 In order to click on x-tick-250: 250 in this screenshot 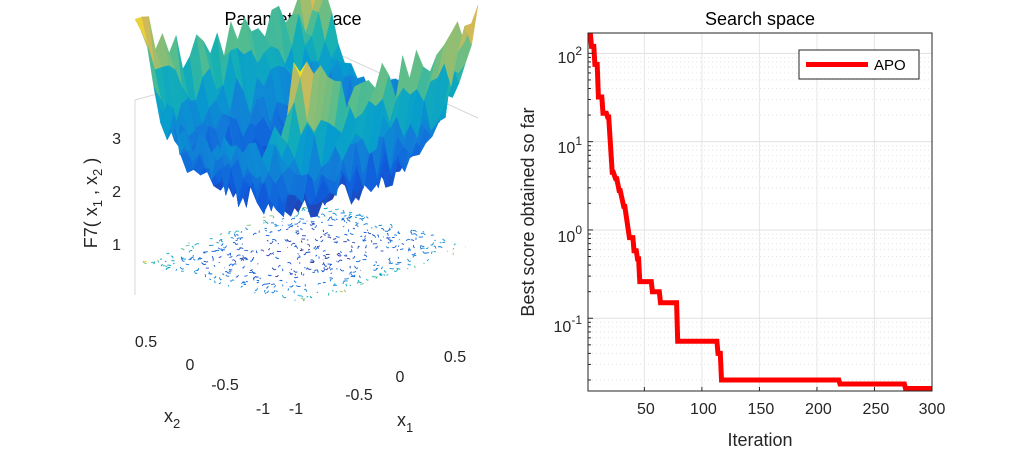, I will do `click(876, 409)`.